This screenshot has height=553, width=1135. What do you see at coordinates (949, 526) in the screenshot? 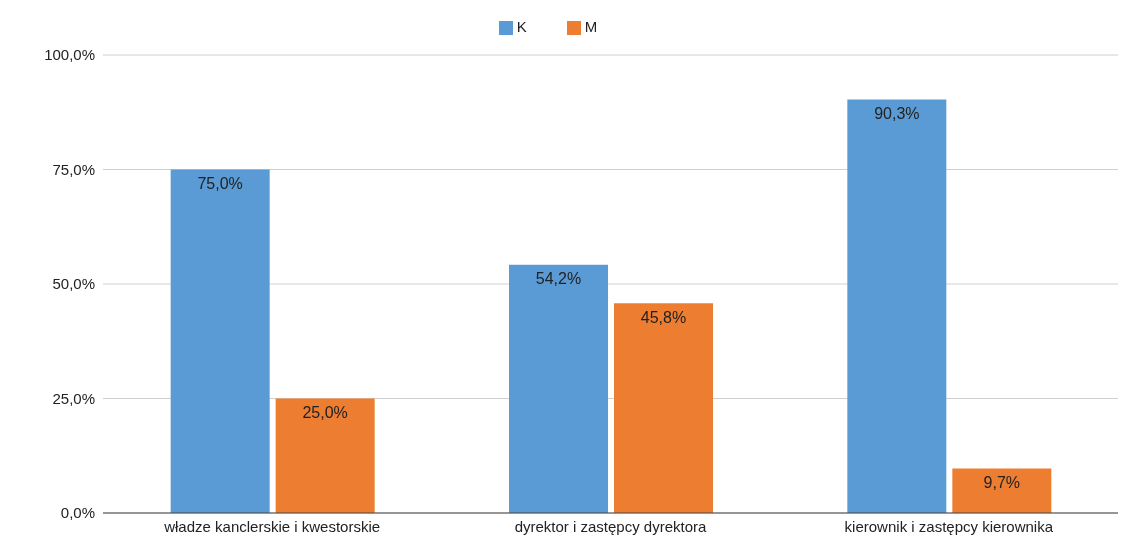
I see `x-tick-label: kierownik i zastępcy kierownika` at bounding box center [949, 526].